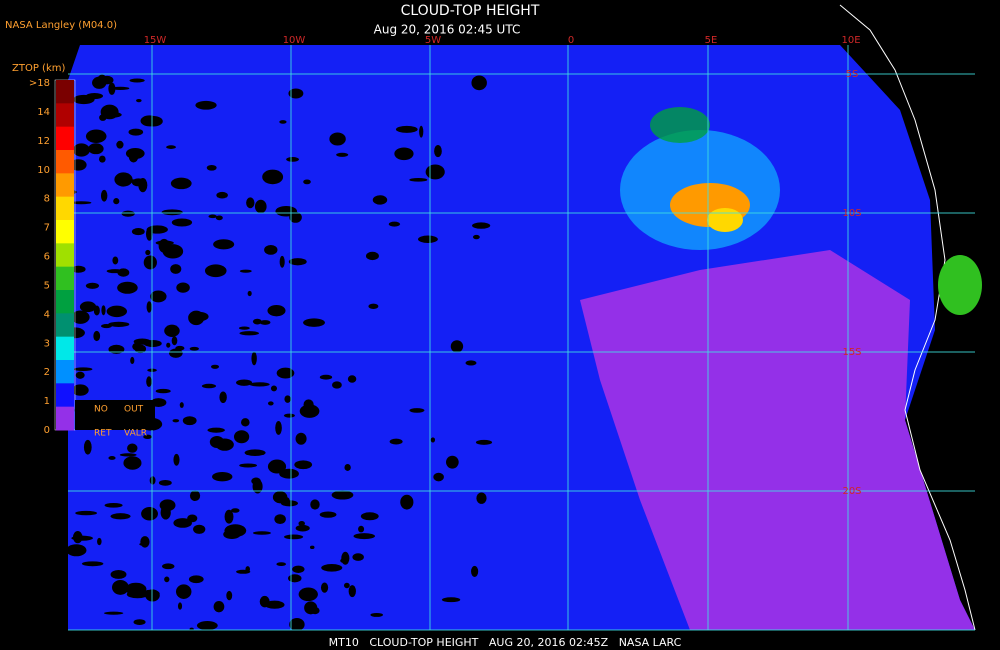 This screenshot has width=1000, height=650. Describe the element at coordinates (907, 317) in the screenshot. I see `coastline` at that location.